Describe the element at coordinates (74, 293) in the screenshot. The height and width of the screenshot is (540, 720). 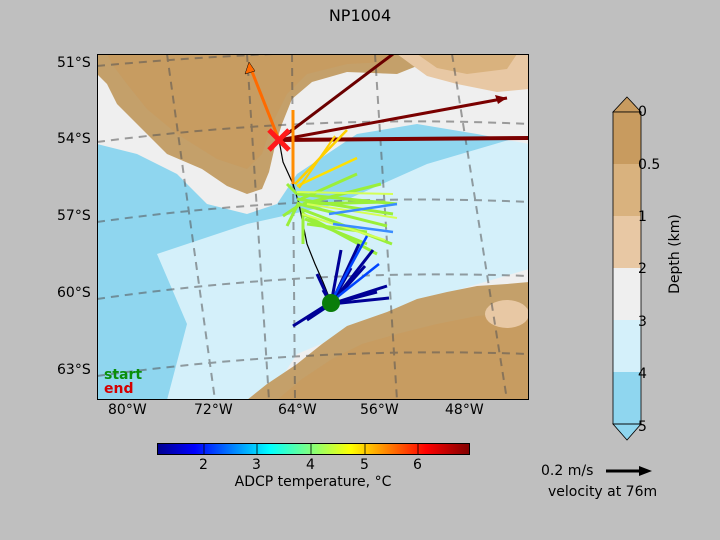
I see `lat-label-60s: 60°S` at that location.